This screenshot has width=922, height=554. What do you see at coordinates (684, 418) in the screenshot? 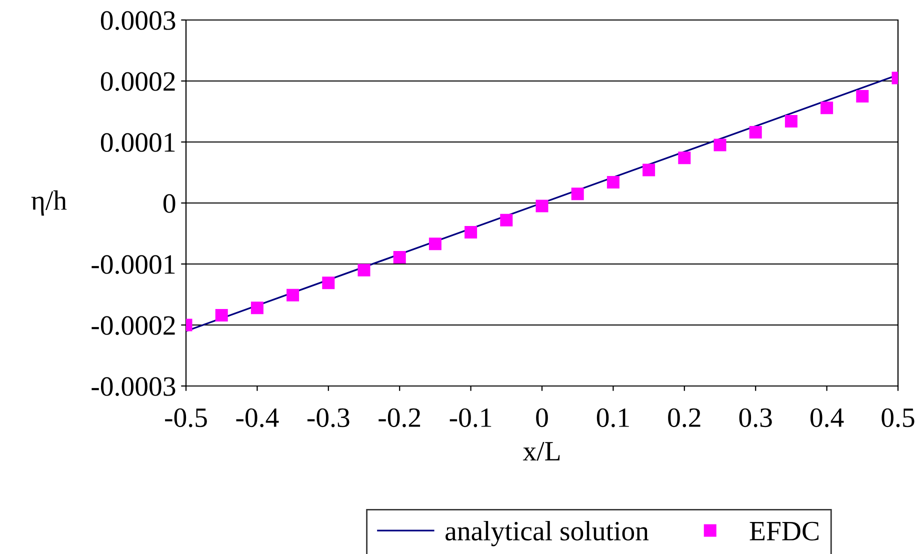
I see `x-tick-label: 0.2` at bounding box center [684, 418].